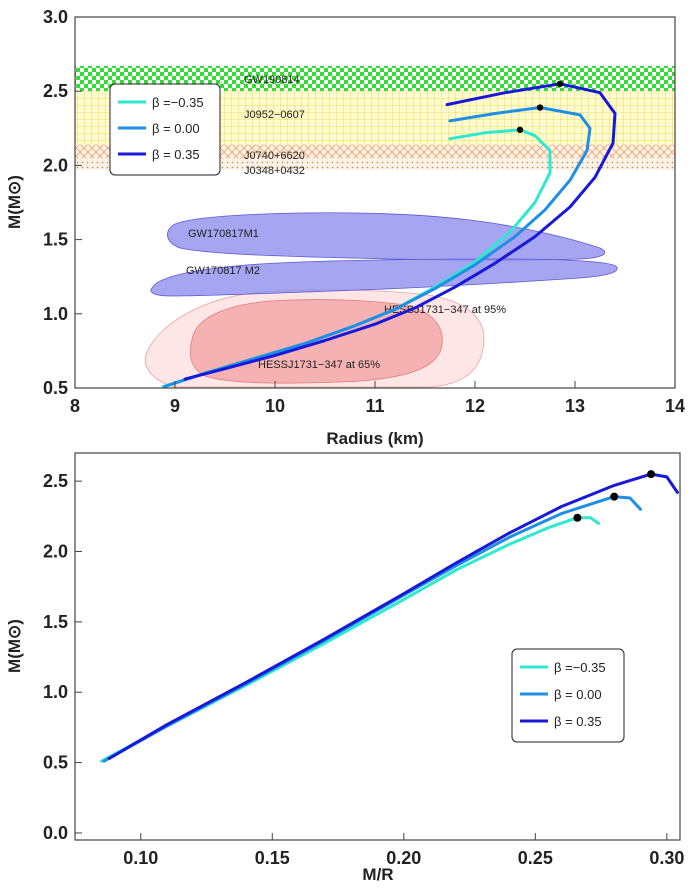 The image size is (692, 888). What do you see at coordinates (55, 552) in the screenshot?
I see `bottom-y-tick-label: 2.0` at bounding box center [55, 552].